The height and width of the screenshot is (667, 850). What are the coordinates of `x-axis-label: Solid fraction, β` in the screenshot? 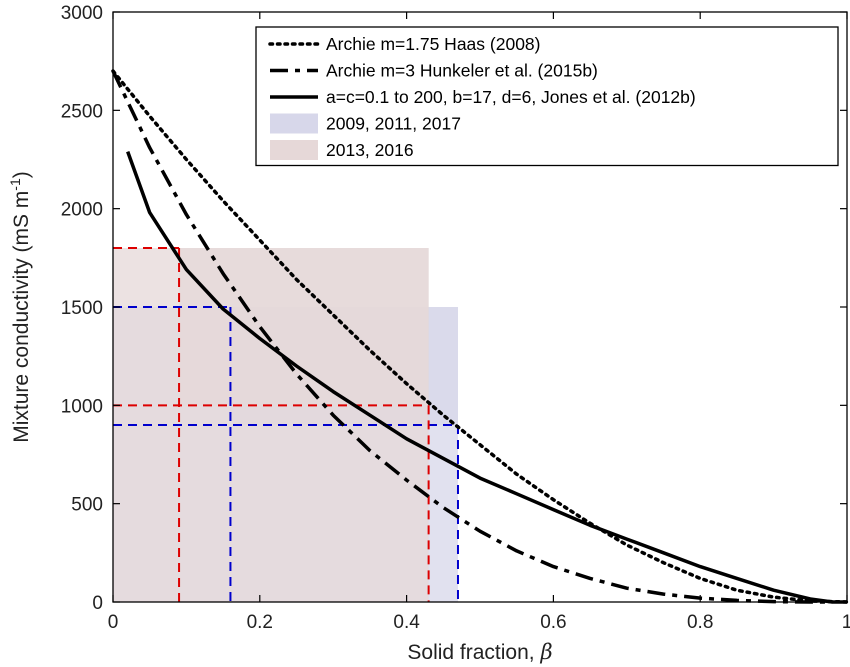 It's located at (479, 652).